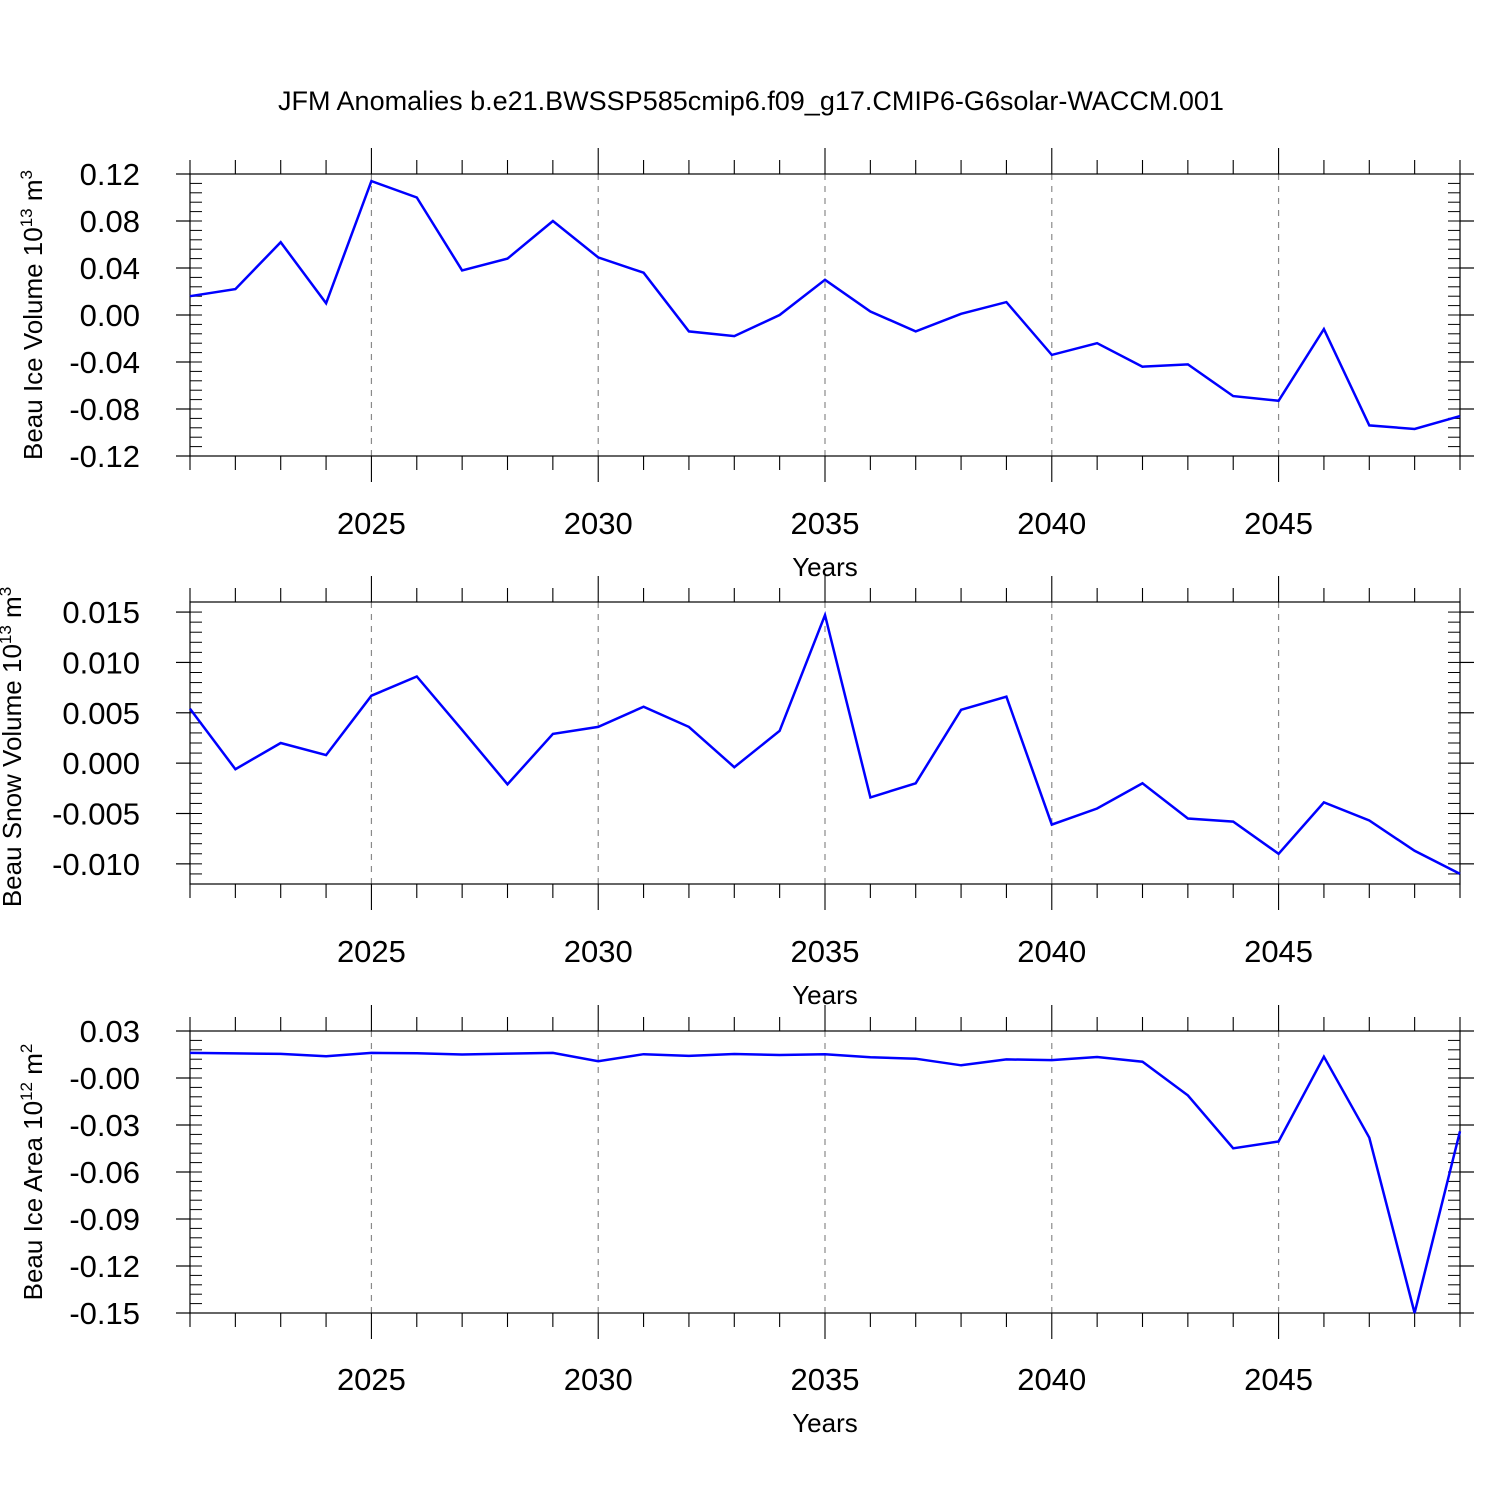 The width and height of the screenshot is (1500, 1500). Describe the element at coordinates (110, 174) in the screenshot. I see `y-tick-label: 0.12` at that location.